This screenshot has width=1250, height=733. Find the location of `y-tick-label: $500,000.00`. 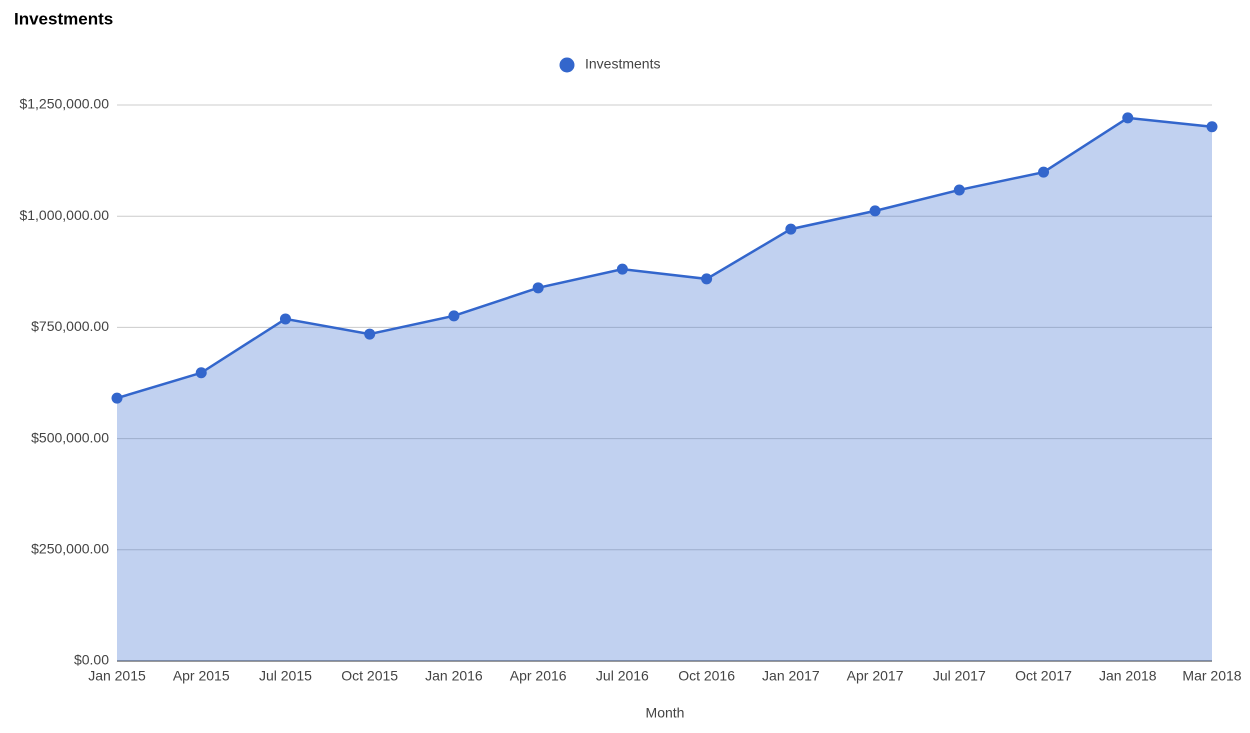

y-tick-label: $500,000.00 is located at coordinates (70, 437).